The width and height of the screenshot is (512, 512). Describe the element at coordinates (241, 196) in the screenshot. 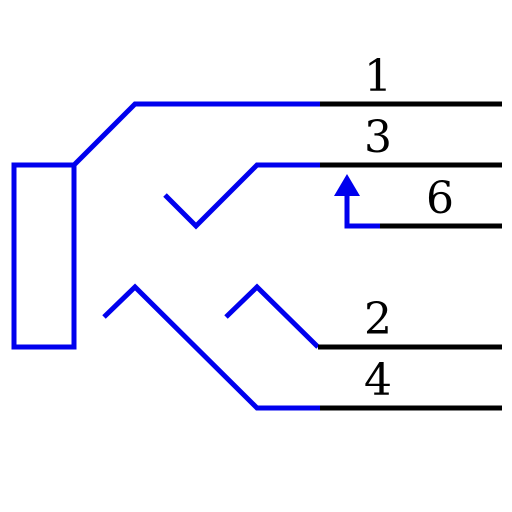

I see `pin-3-contact` at that location.